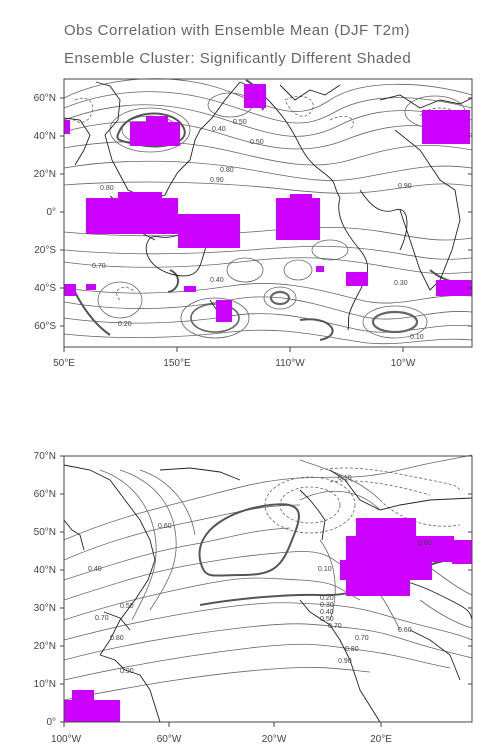 The width and height of the screenshot is (504, 756). What do you see at coordinates (45, 532) in the screenshot?
I see `lat-label: 50°N` at bounding box center [45, 532].